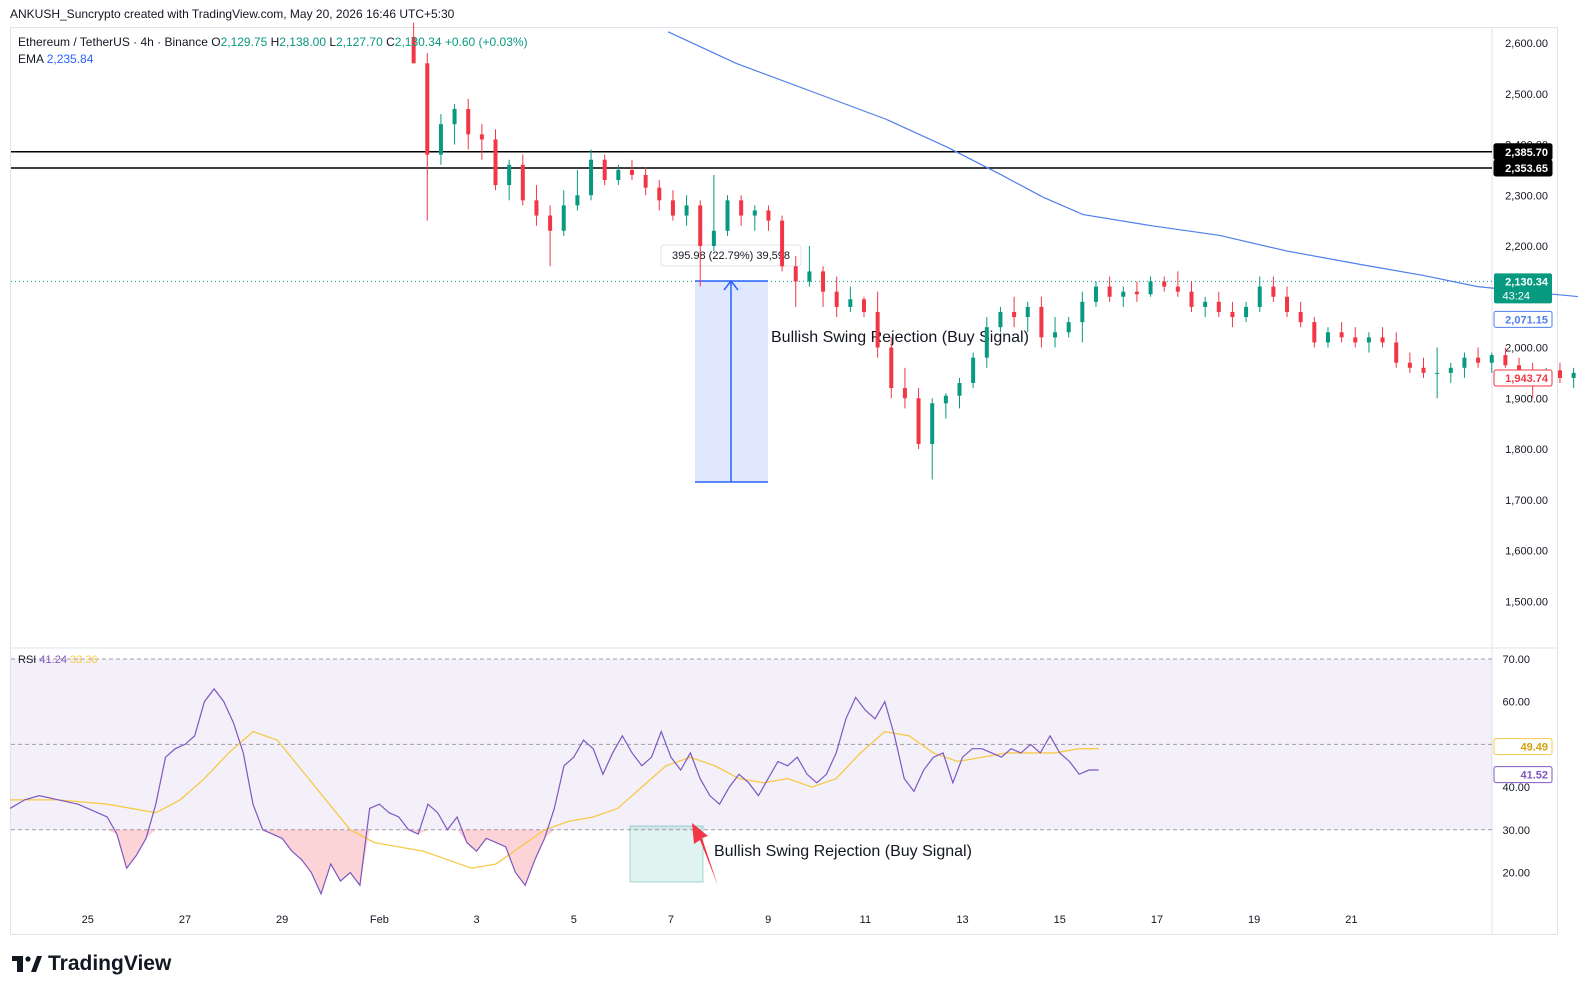 This screenshot has height=1000, width=1578. Describe the element at coordinates (216, 42) in the screenshot. I see `open-label: O` at that location.